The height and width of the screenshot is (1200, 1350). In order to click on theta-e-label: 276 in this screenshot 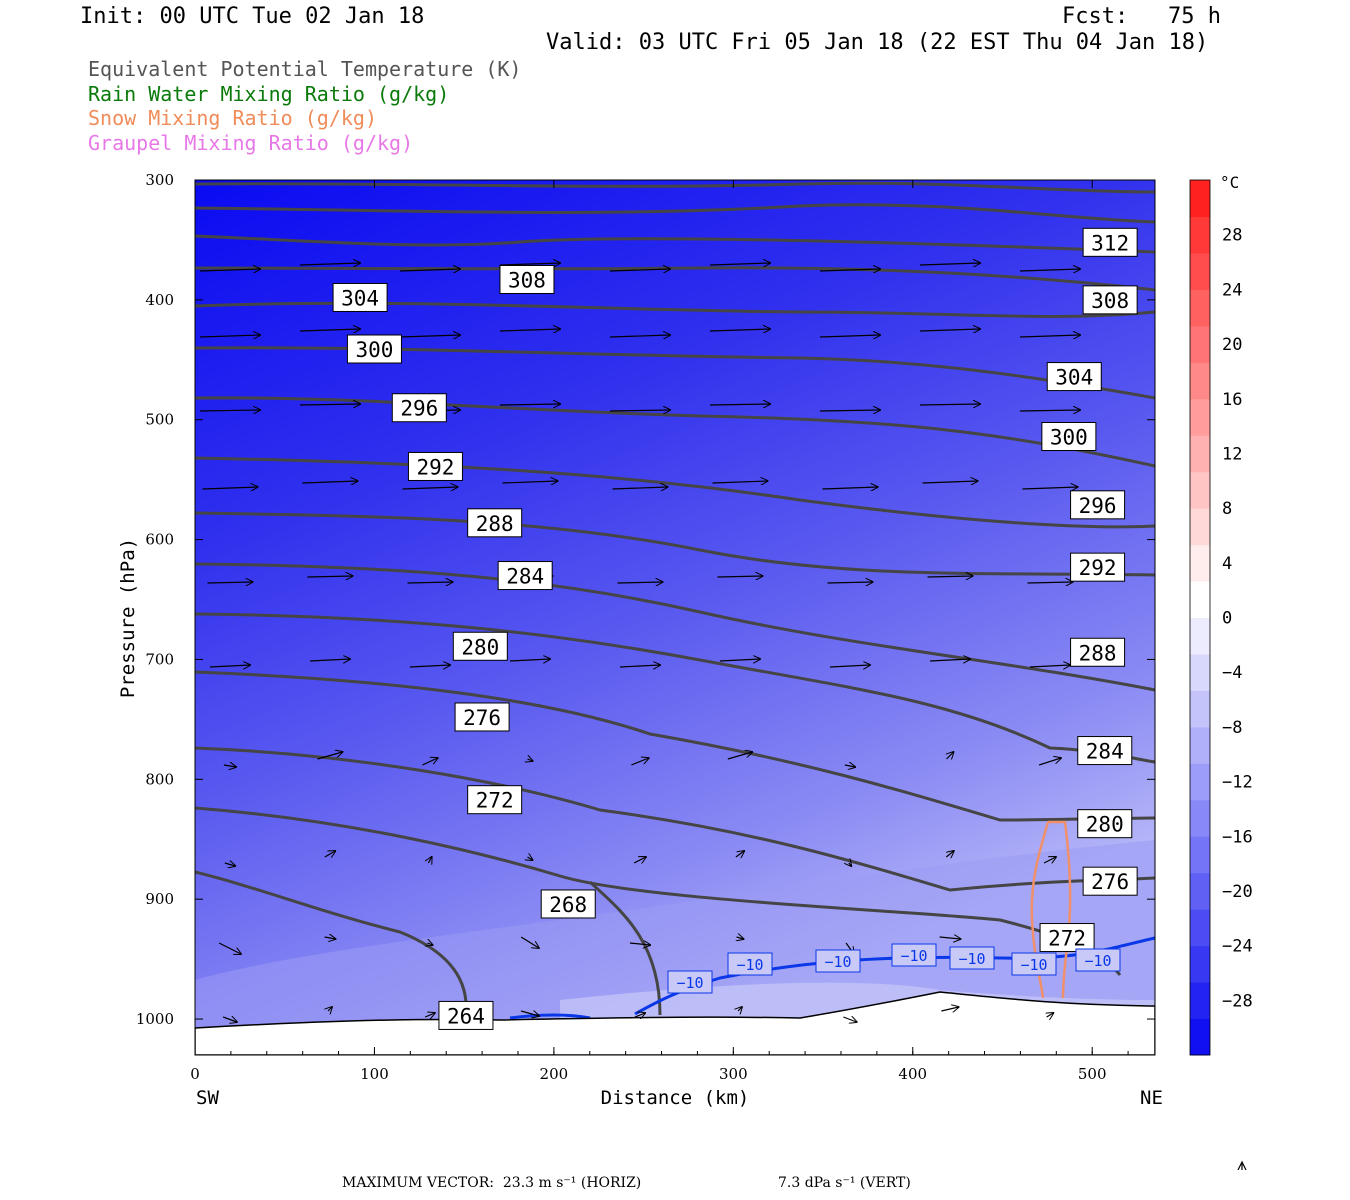, I will do `click(482, 717)`.